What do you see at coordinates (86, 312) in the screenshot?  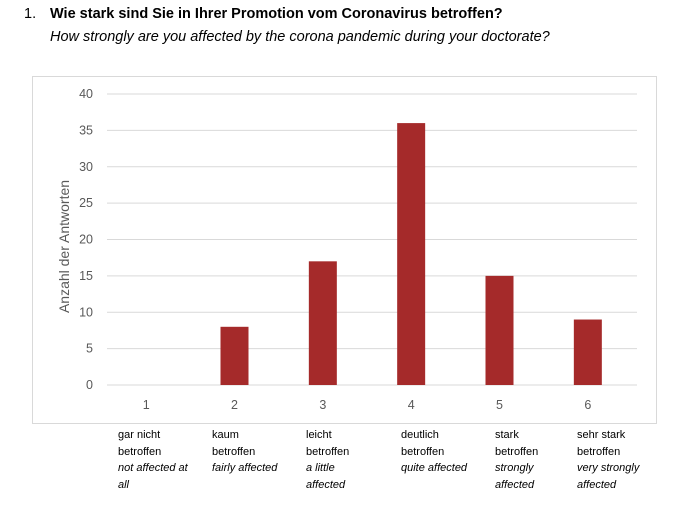 I see `y-tick-label-10: 10` at bounding box center [86, 312].